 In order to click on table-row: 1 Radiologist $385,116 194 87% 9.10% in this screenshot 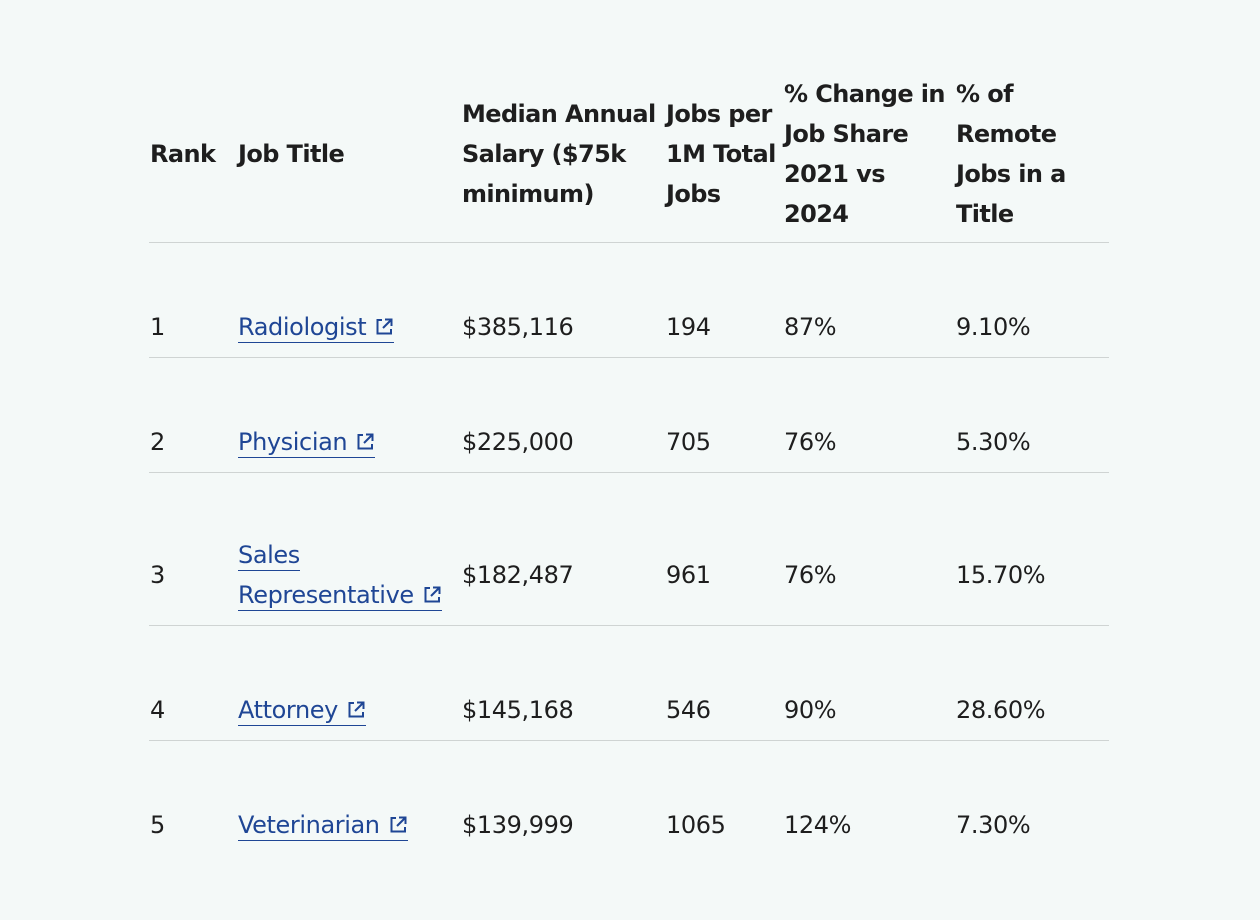, I will do `click(629, 300)`.